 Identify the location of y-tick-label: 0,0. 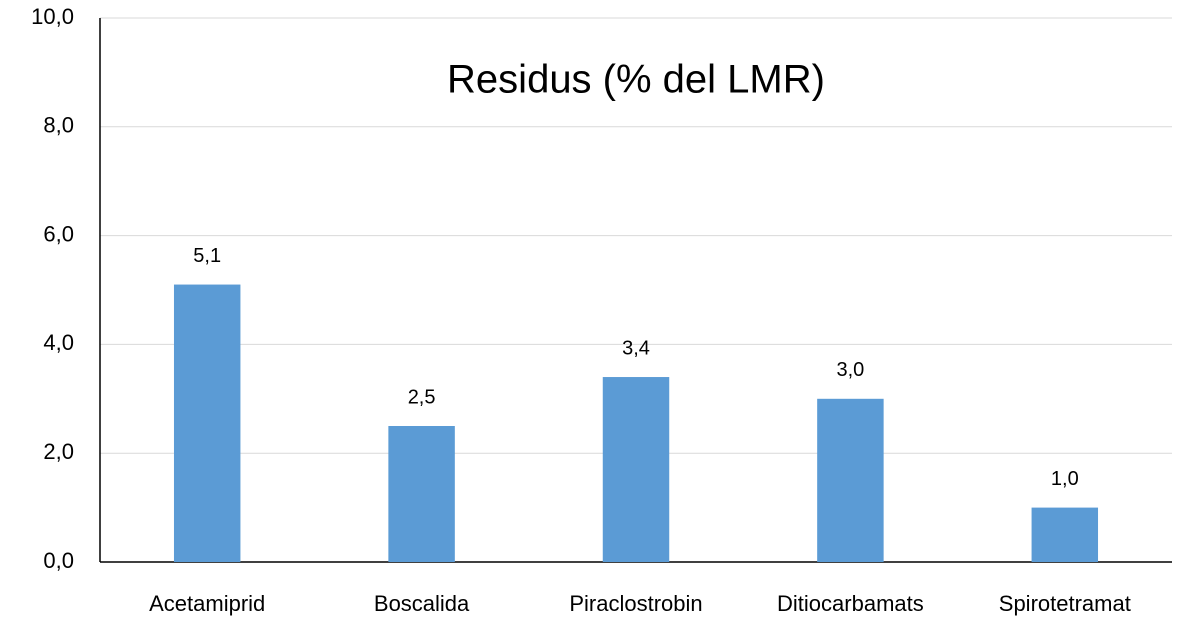
(58, 560).